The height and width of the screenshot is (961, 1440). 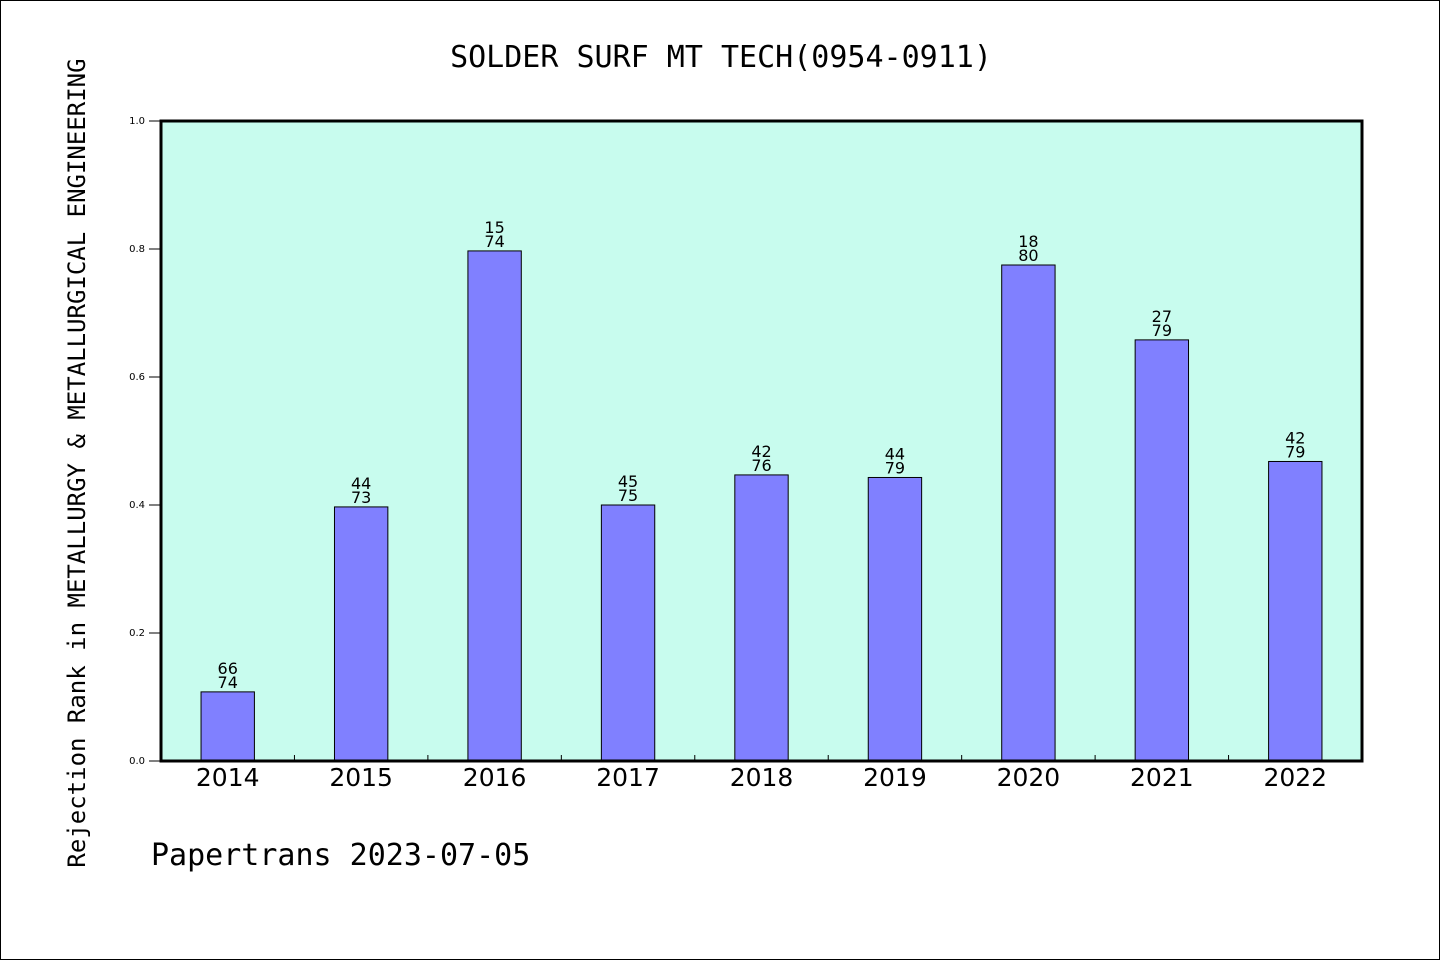 What do you see at coordinates (494, 227) in the screenshot?
I see `bar-label-top: 15` at bounding box center [494, 227].